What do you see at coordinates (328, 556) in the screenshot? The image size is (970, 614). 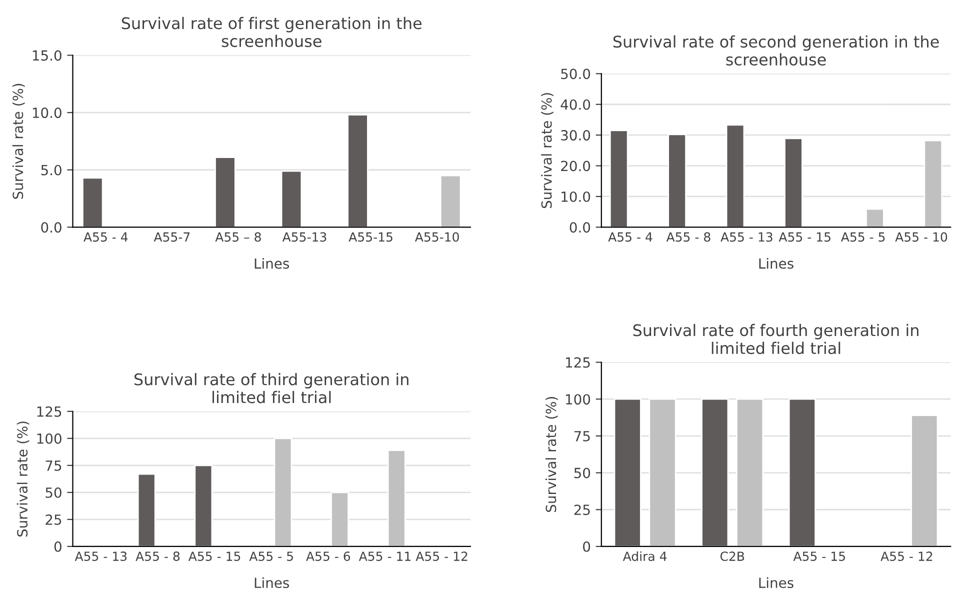 I see `x-tick-label: A55 - 6` at bounding box center [328, 556].